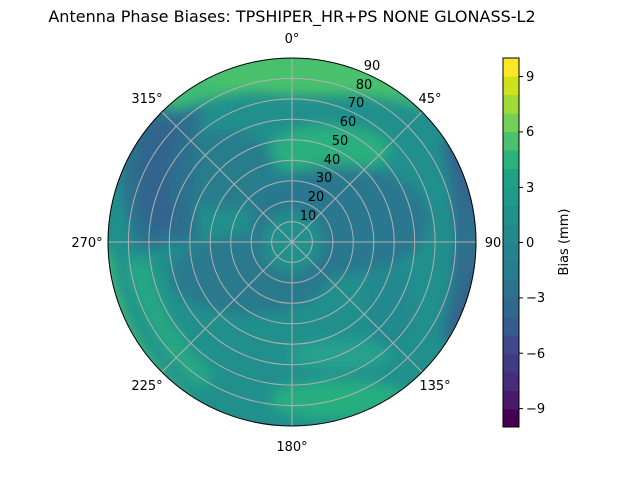 The width and height of the screenshot is (640, 480). Describe the element at coordinates (530, 243) in the screenshot. I see `colorbar-tick: 0` at that location.